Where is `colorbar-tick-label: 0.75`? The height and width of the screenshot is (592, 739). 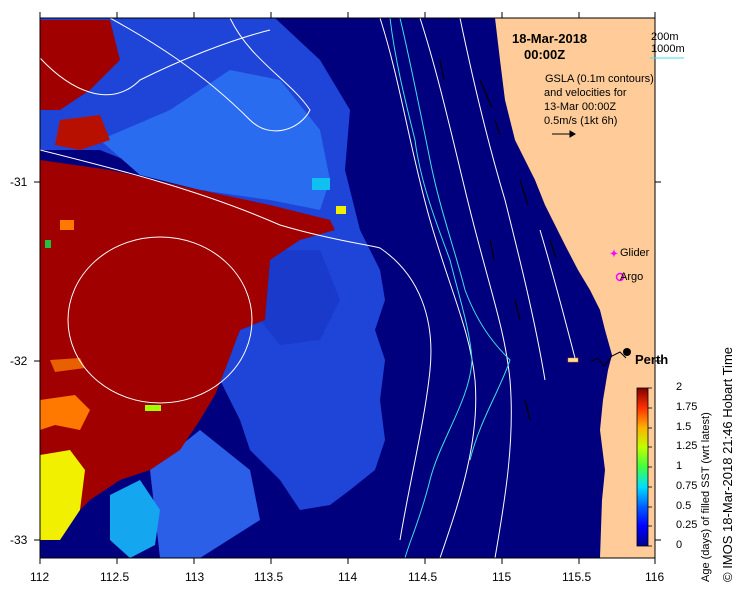 colorbar-tick-label: 0.75 is located at coordinates (687, 486).